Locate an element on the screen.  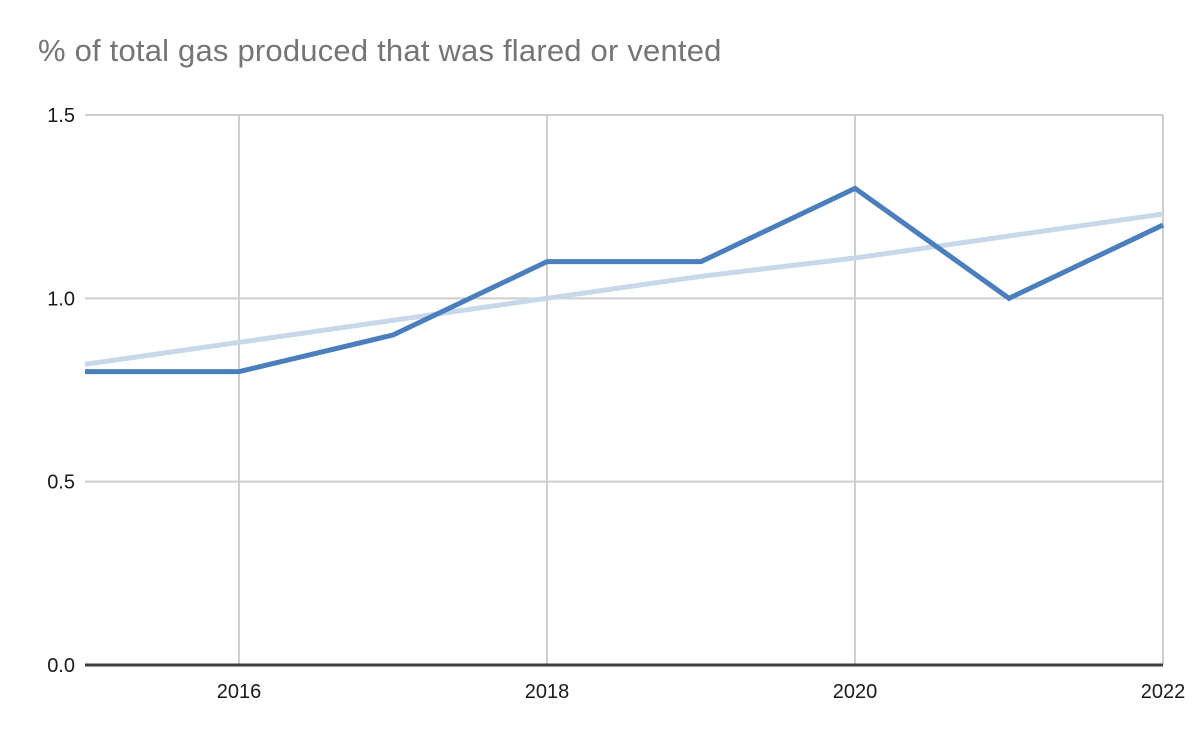
y-tick-label: 1.5 is located at coordinates (61, 116).